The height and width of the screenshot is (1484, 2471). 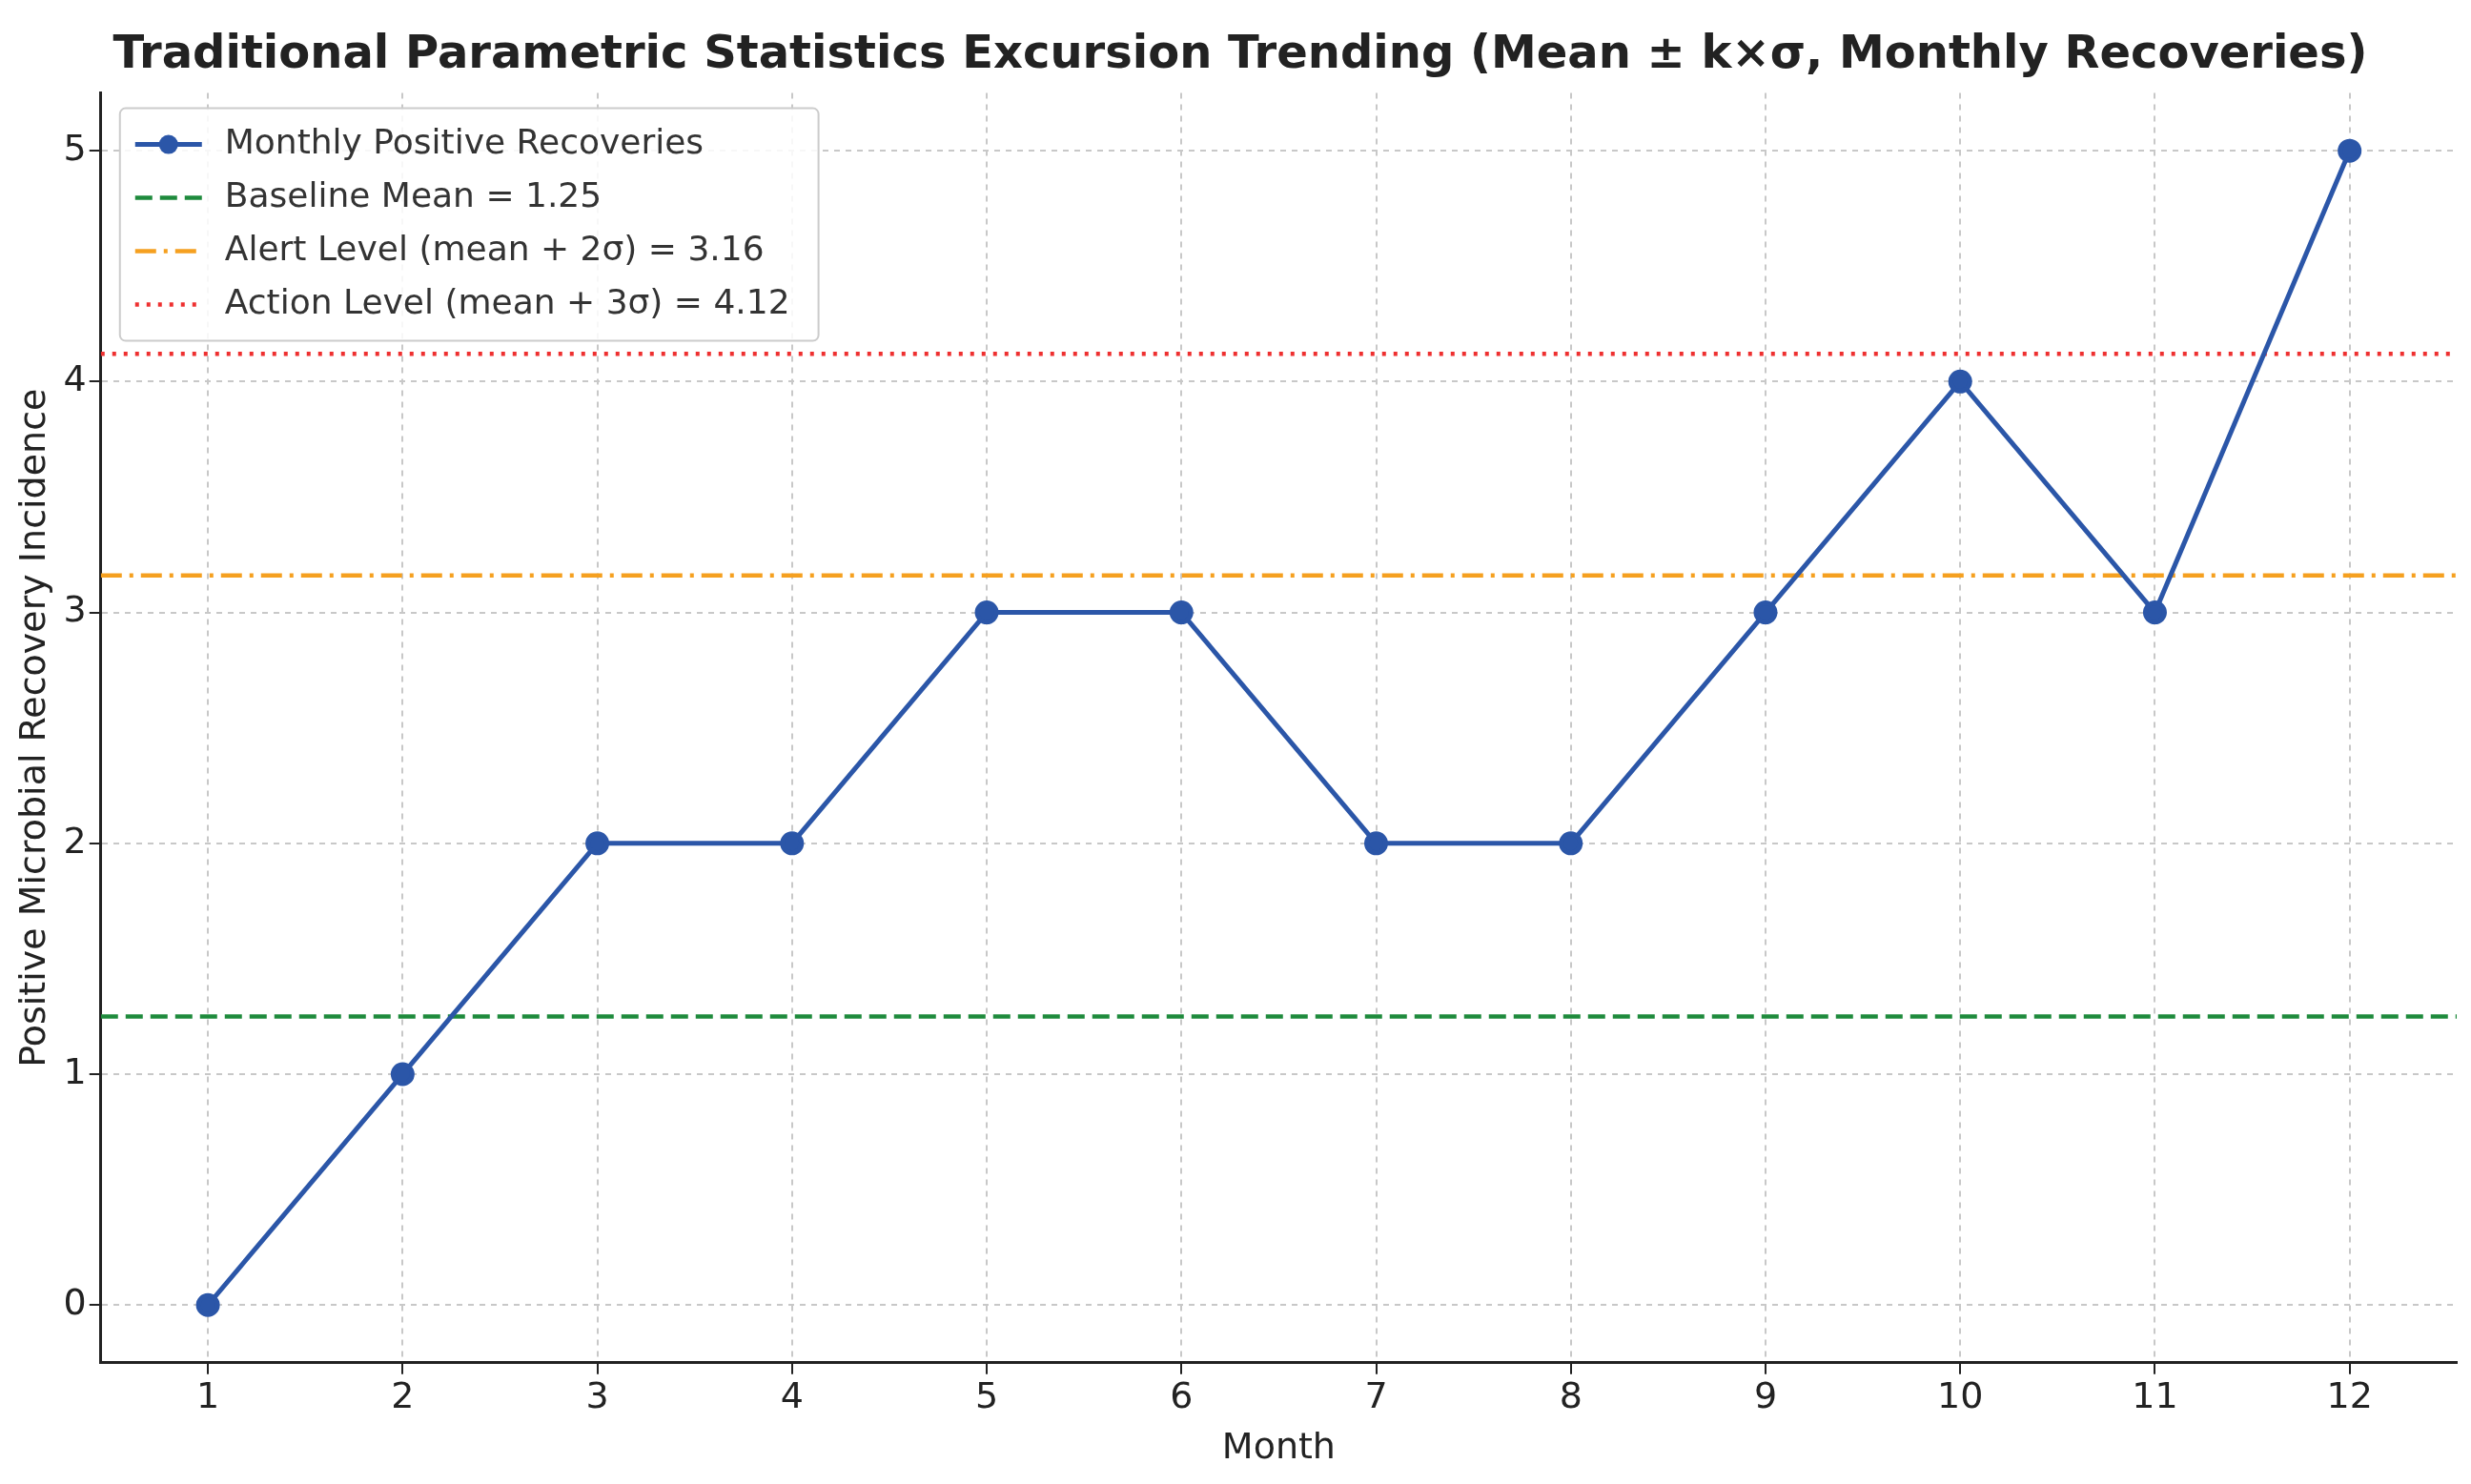 I want to click on y-tick-label: 1, so click(x=75, y=1070).